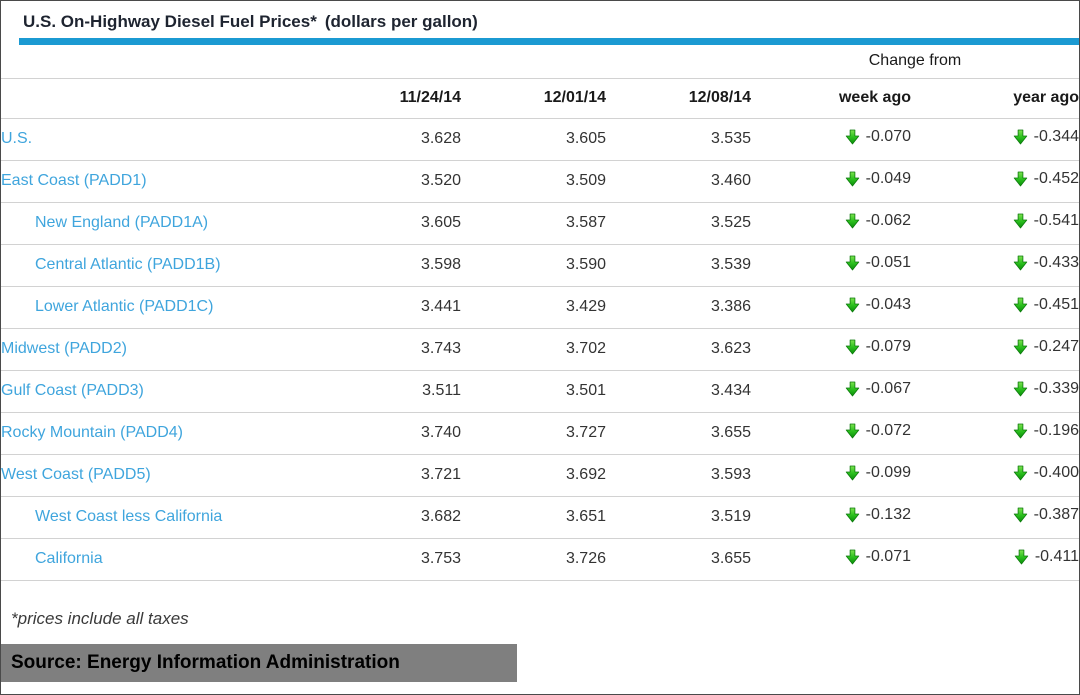 The height and width of the screenshot is (695, 1080). I want to click on region-link: West Coast less California, so click(129, 516).